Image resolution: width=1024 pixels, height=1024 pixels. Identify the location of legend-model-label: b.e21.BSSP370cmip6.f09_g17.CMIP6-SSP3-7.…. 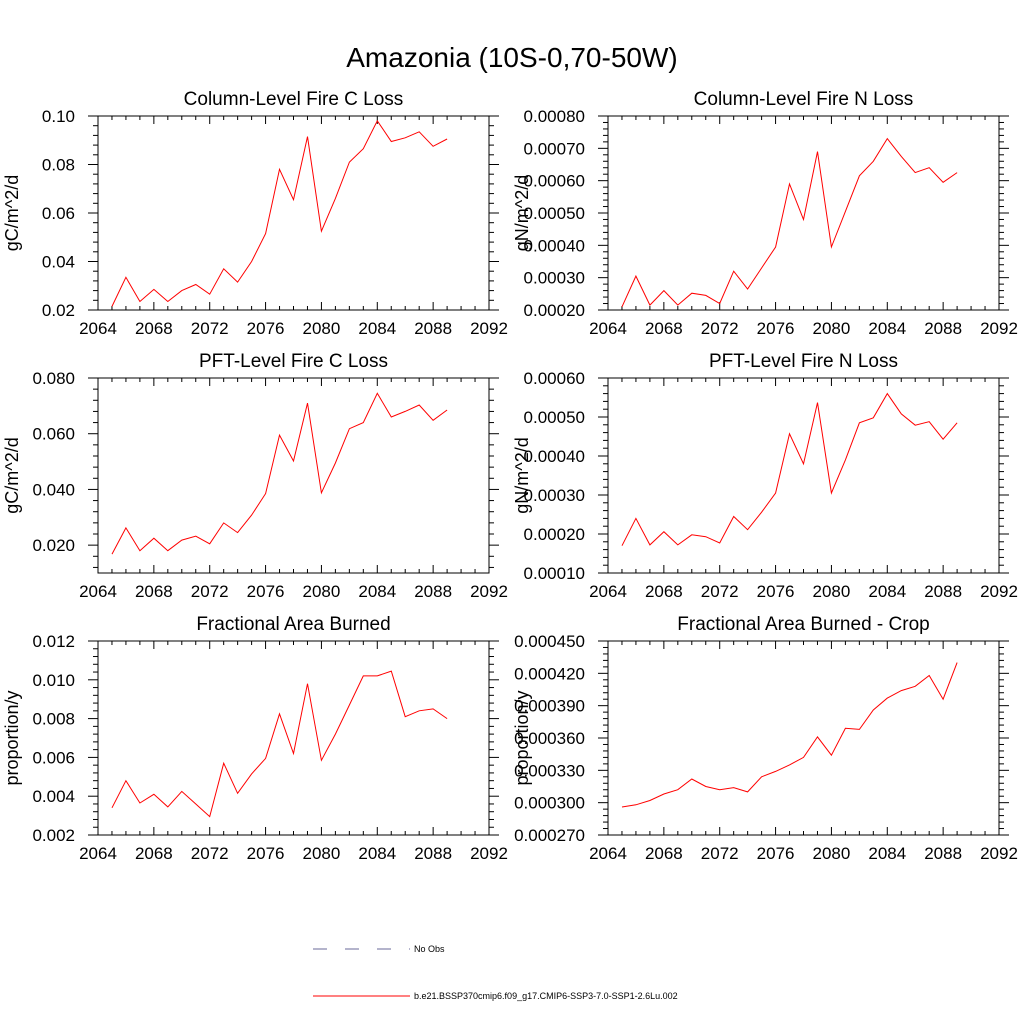
(546, 996).